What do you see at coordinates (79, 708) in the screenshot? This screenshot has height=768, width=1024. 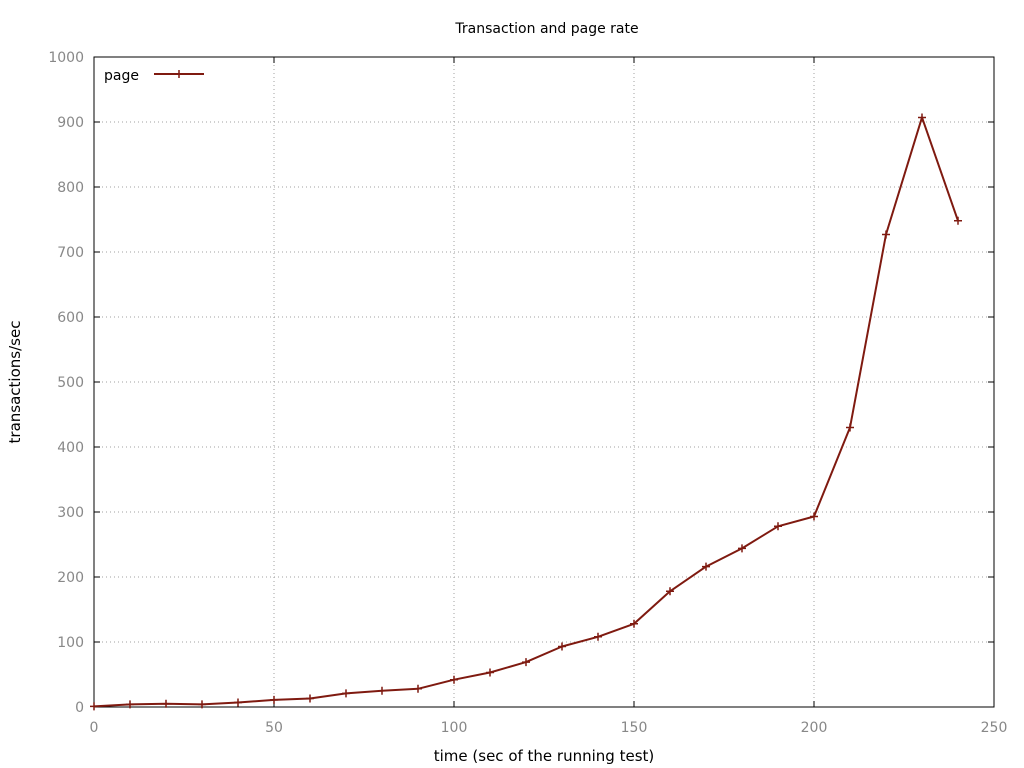 I see `y-tick-label: 0` at bounding box center [79, 708].